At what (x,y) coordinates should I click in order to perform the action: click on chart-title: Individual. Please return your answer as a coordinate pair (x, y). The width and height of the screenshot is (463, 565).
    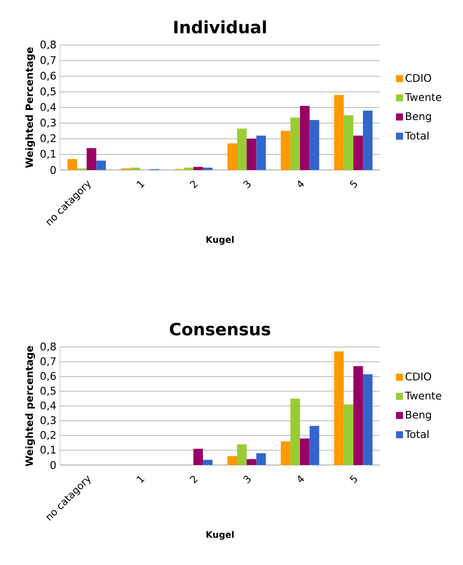
    Looking at the image, I should click on (220, 27).